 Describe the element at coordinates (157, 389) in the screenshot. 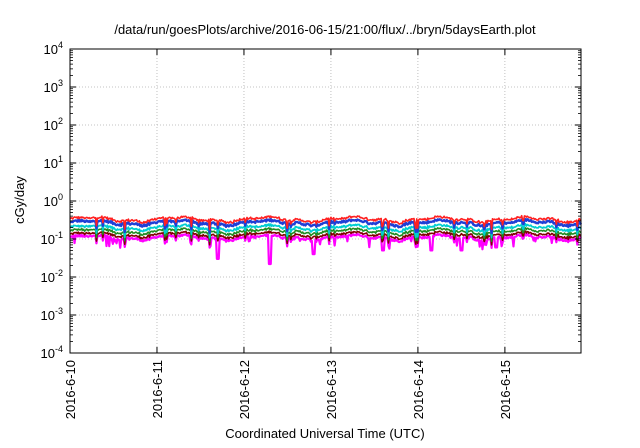

I see `x-tick-label: 2016-6-11` at that location.